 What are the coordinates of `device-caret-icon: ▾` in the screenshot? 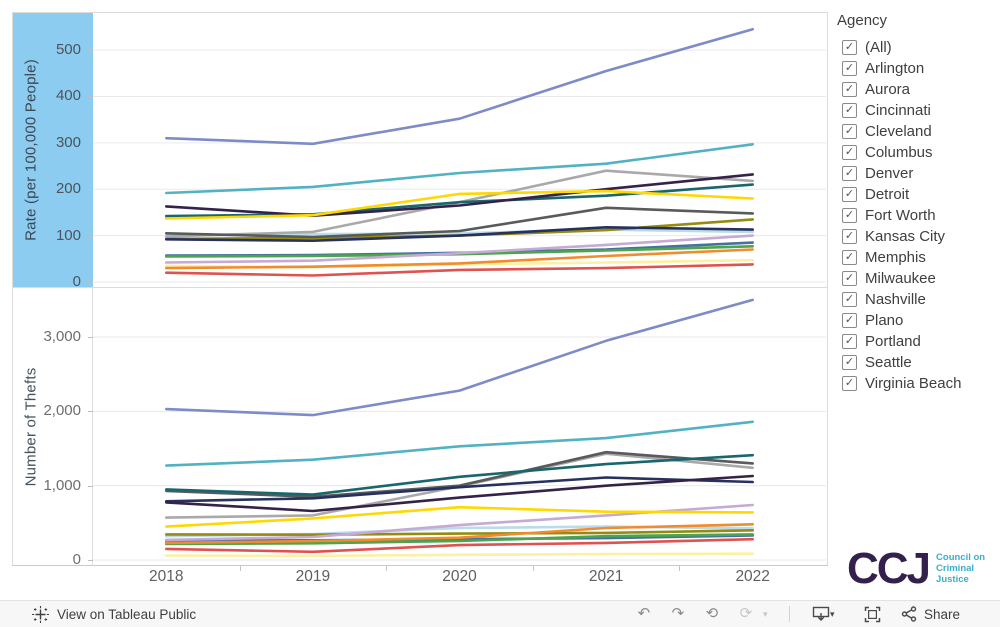 It's located at (832, 613).